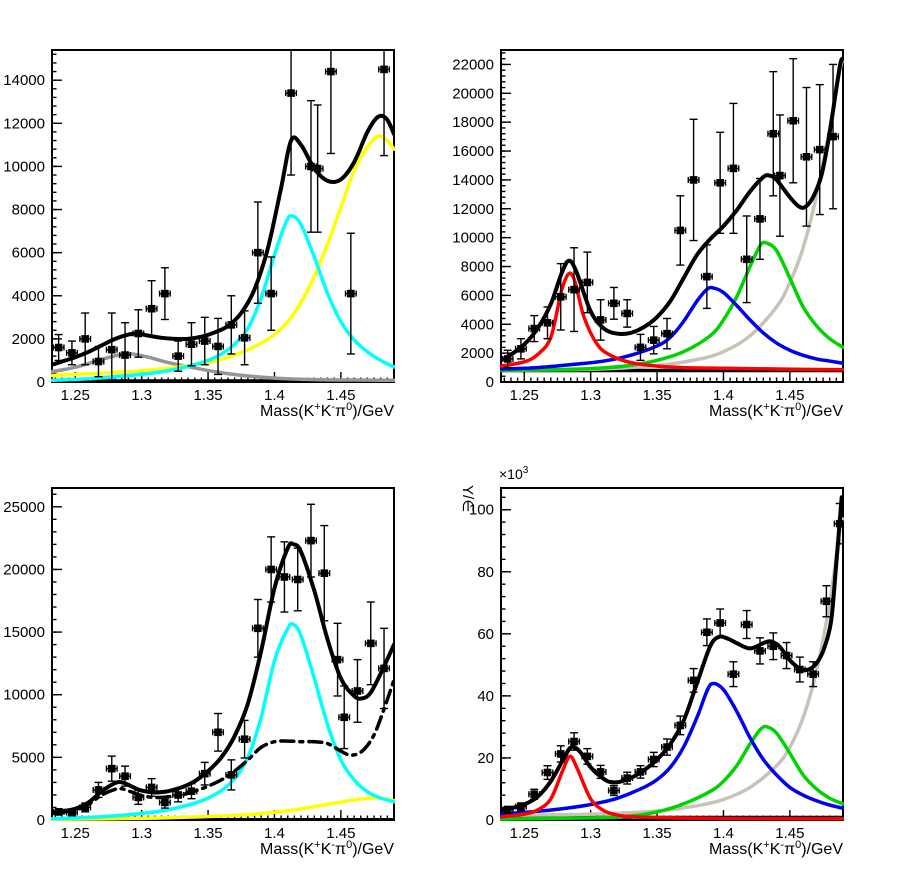 Image resolution: width=898 pixels, height=876 pixels. I want to click on y-axis-multiplier: ×10³, so click(514, 473).